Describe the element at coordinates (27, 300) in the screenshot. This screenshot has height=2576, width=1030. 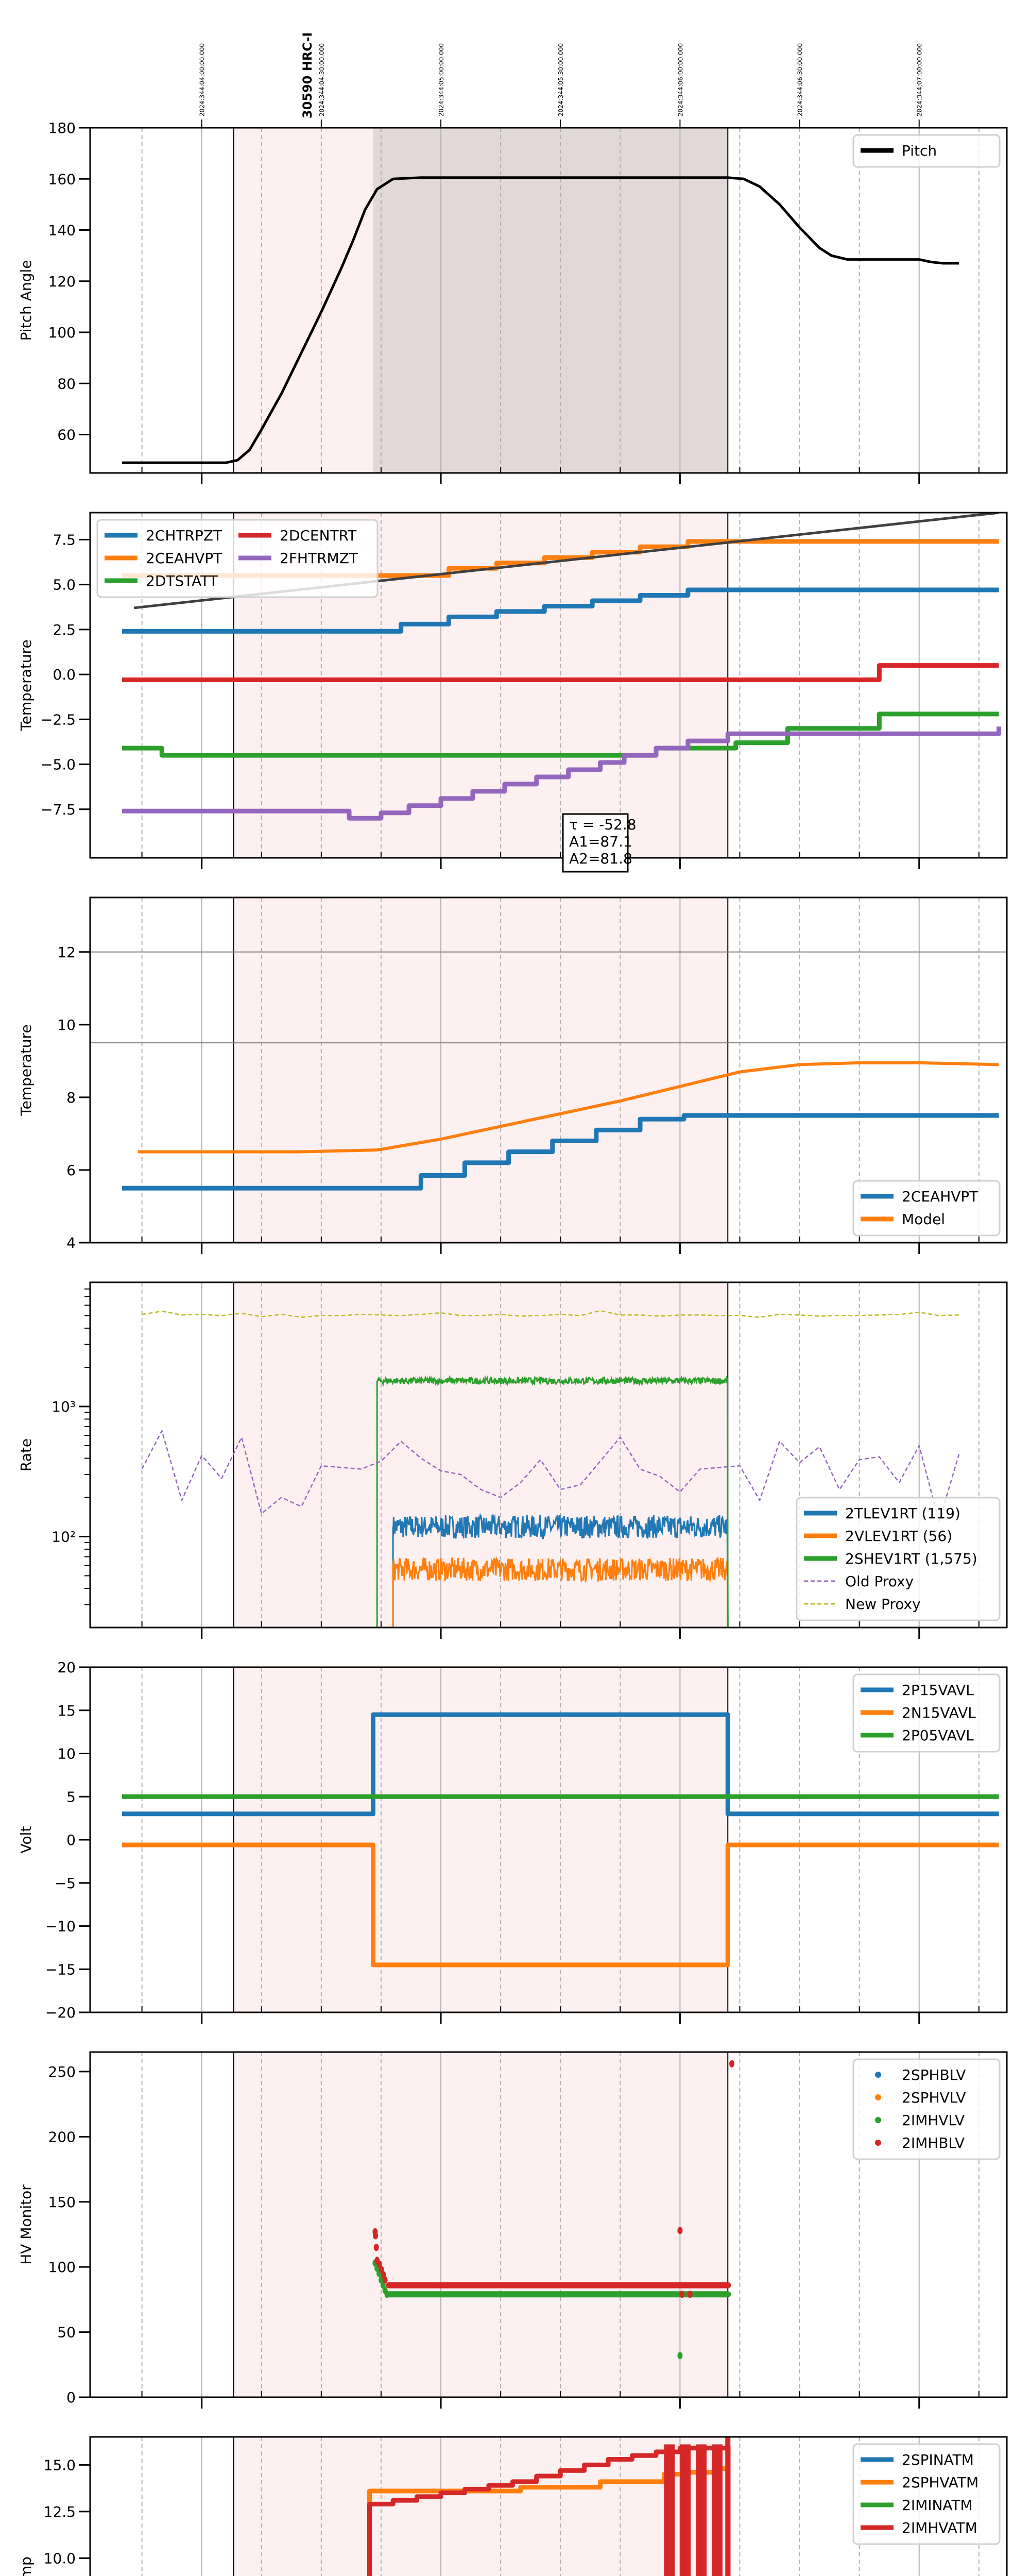
I see `y-axis-label: Pitch Angle` at that location.